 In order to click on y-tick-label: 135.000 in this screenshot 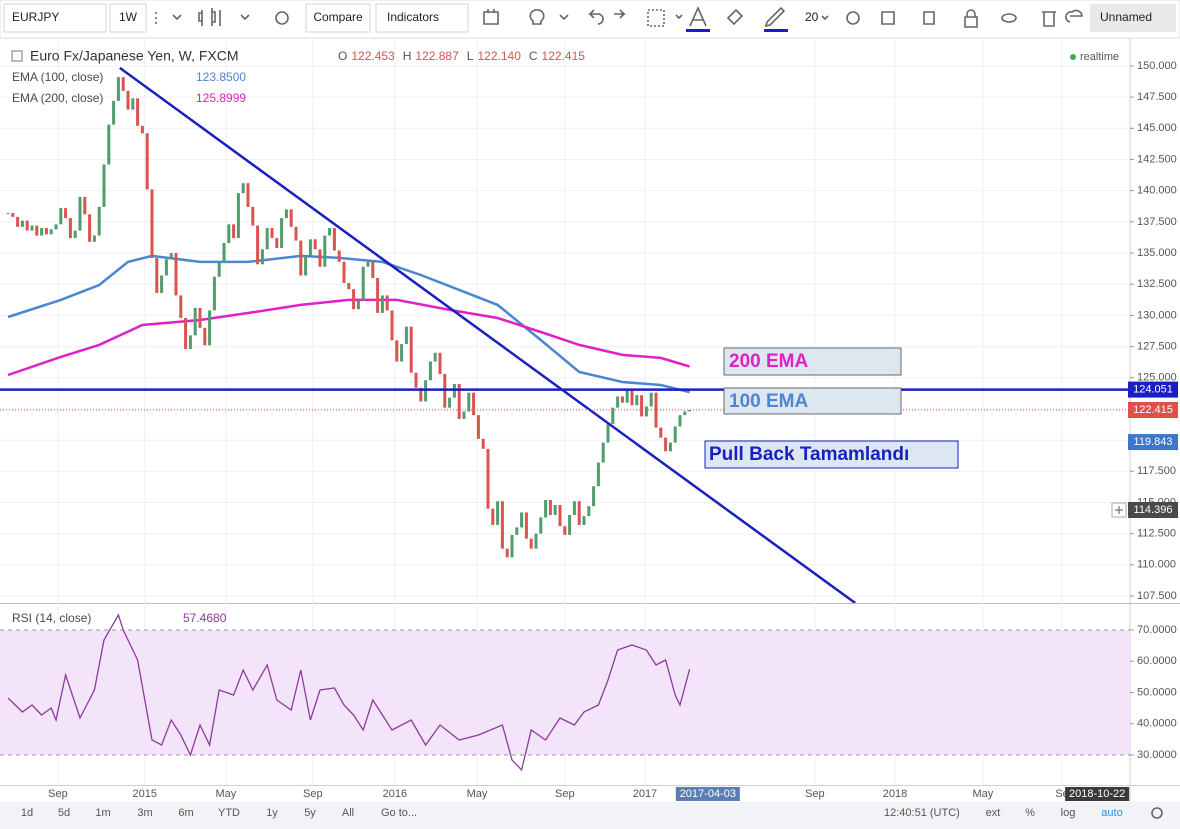, I will do `click(1157, 253)`.